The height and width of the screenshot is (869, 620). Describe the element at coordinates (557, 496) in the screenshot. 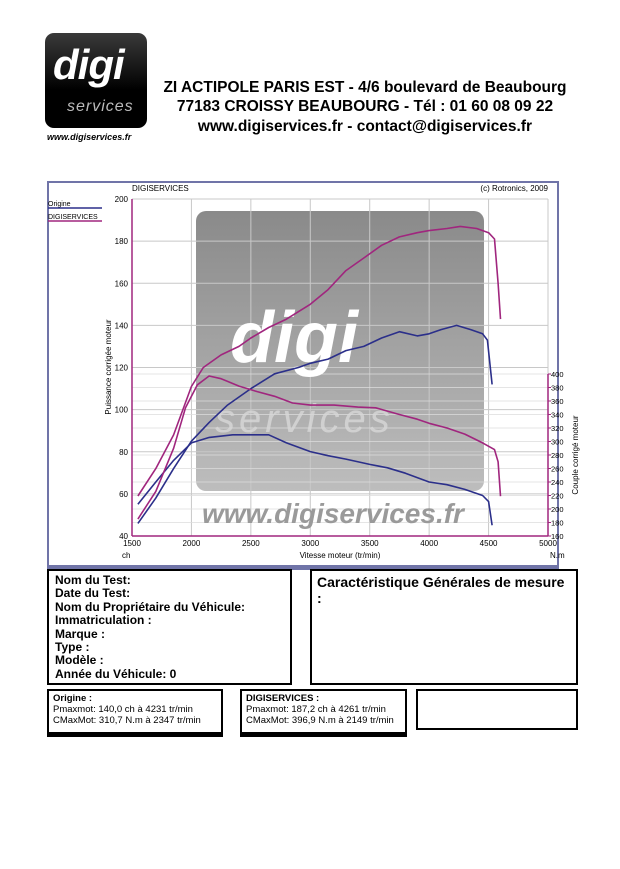

I see `y2-tick-label: 220` at that location.